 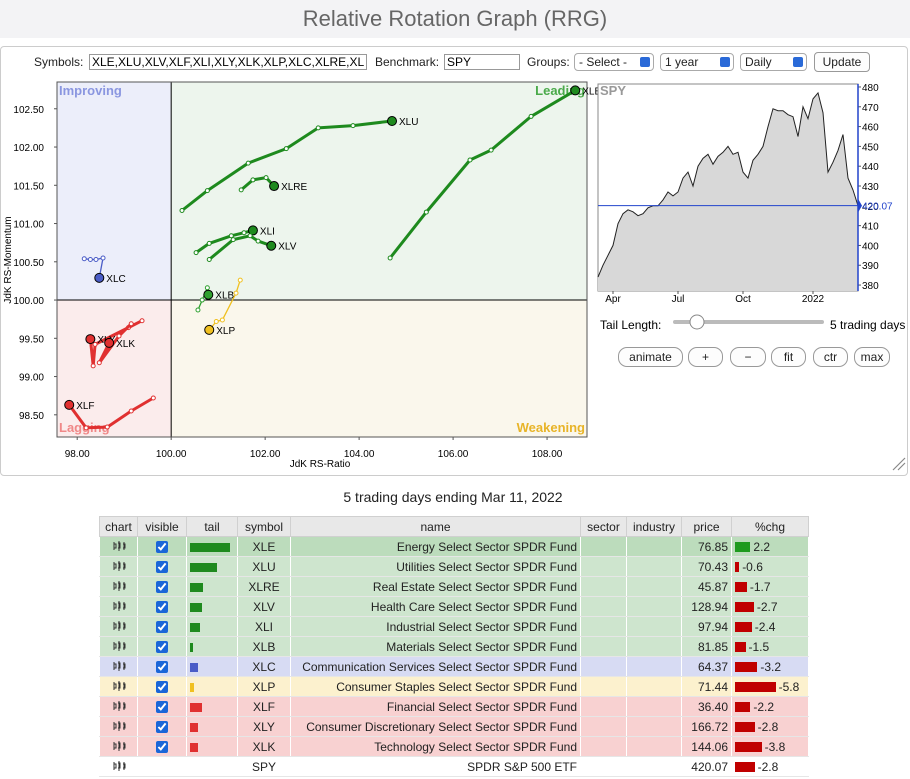 What do you see at coordinates (482, 62) in the screenshot?
I see `benchmark-input` at bounding box center [482, 62].